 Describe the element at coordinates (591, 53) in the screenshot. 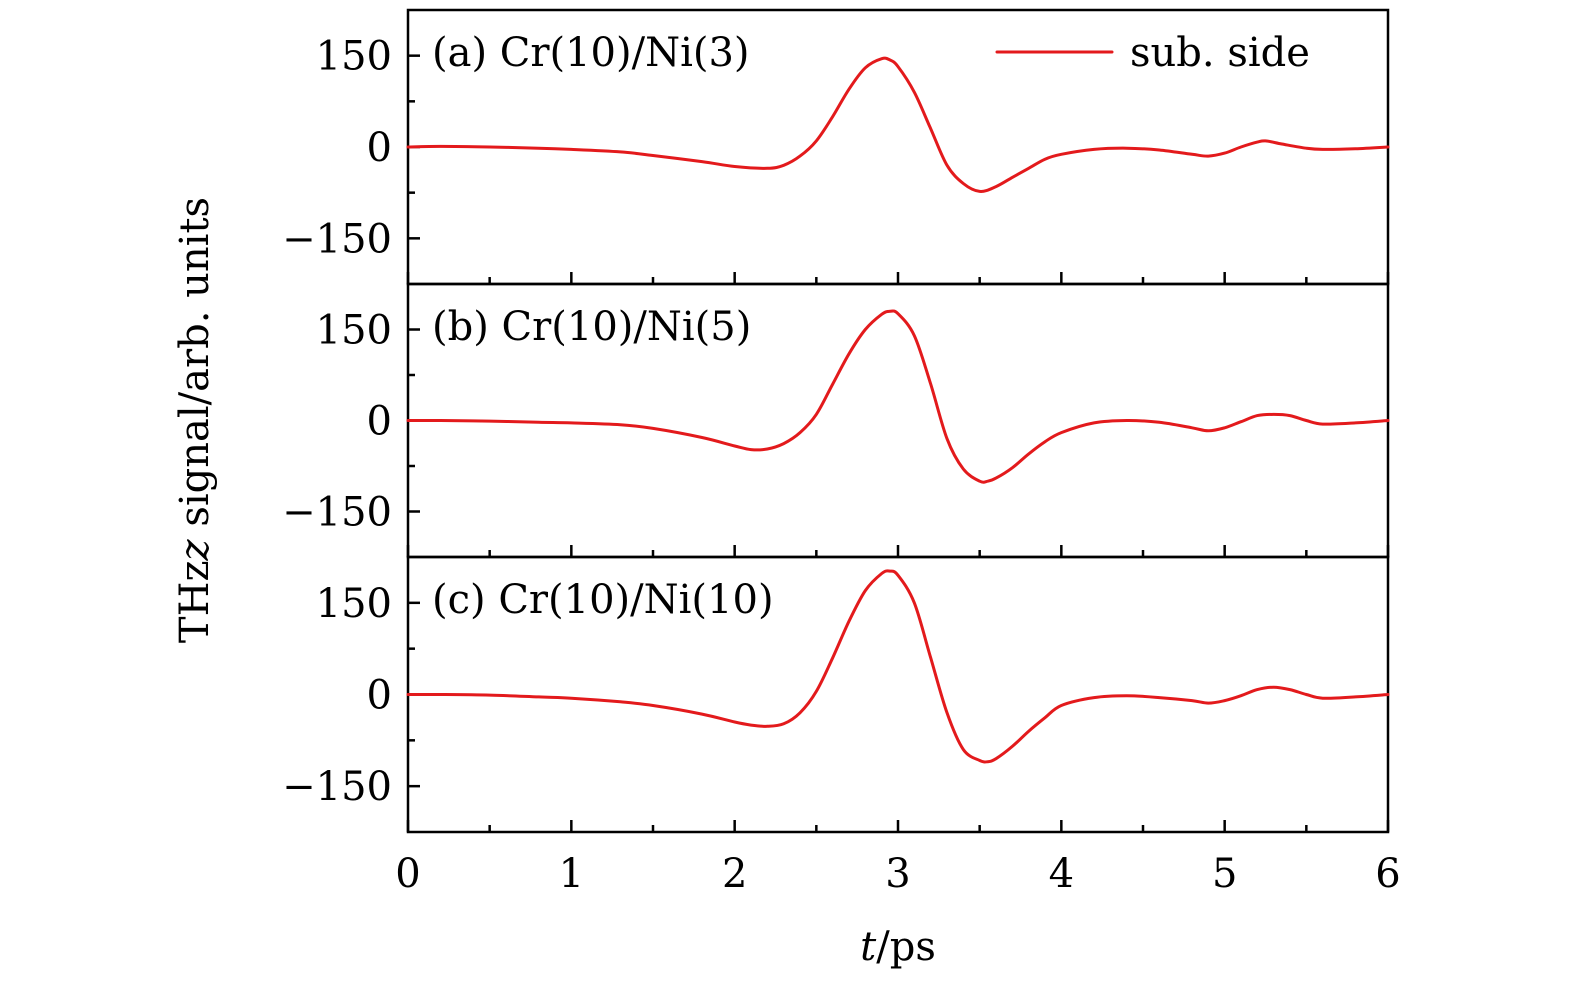

I see `panel-label: (a) Cr(10)/Ni(3)` at that location.